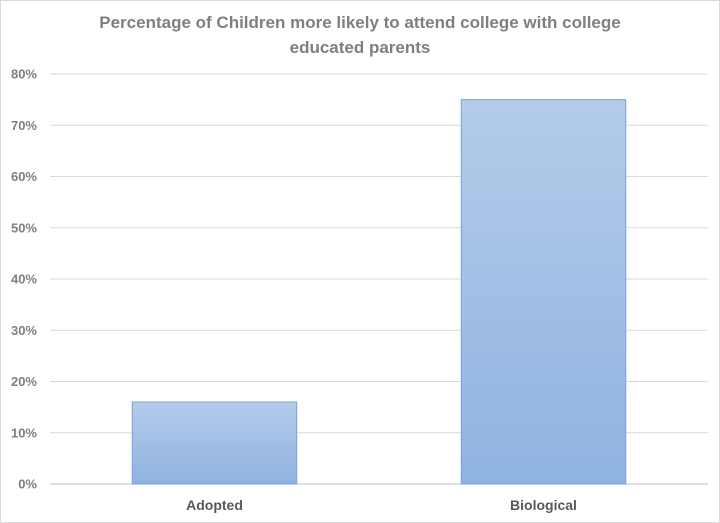 The image size is (720, 523). I want to click on x-category-label: Adopted, so click(214, 505).